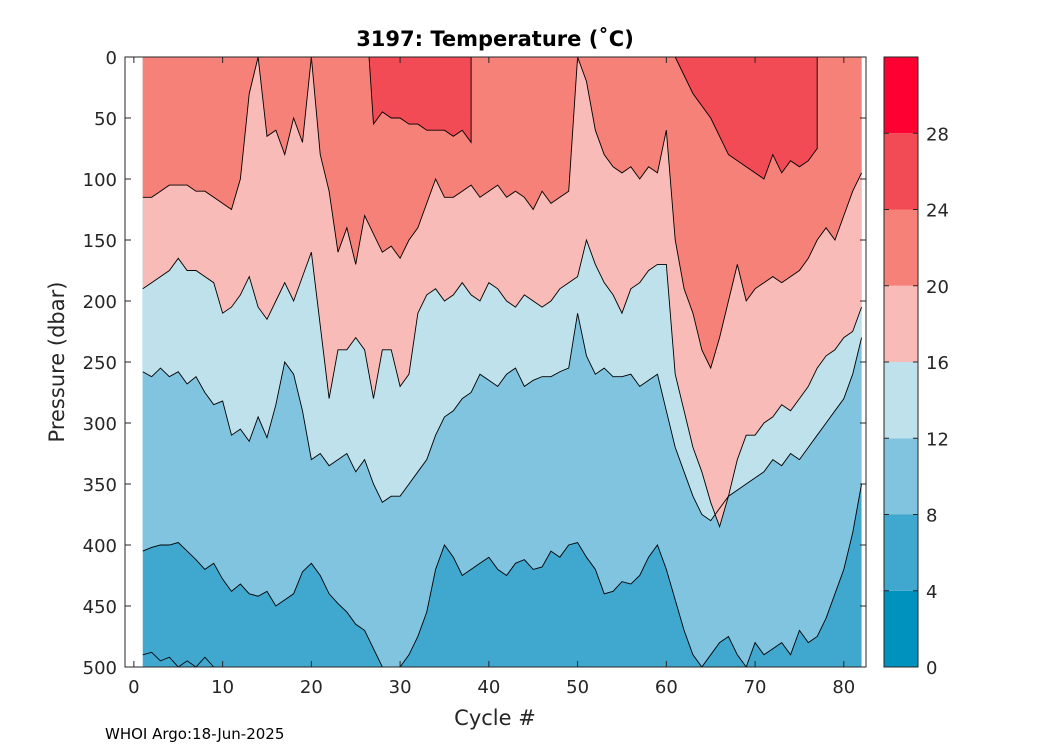 The height and width of the screenshot is (750, 1050). What do you see at coordinates (100, 241) in the screenshot?
I see `y-tick-label: 150` at bounding box center [100, 241].